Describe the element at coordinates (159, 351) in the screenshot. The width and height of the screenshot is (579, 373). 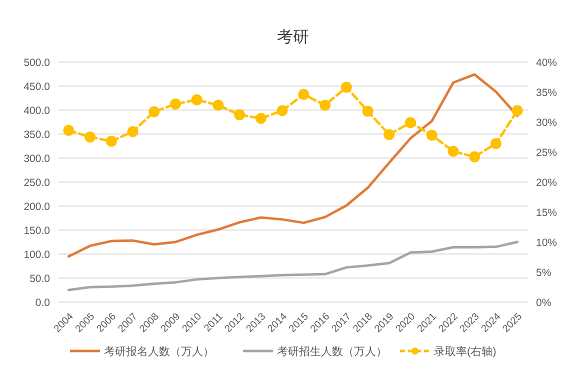
I see `legend-label: 考研报名人数（万人）` at that location.